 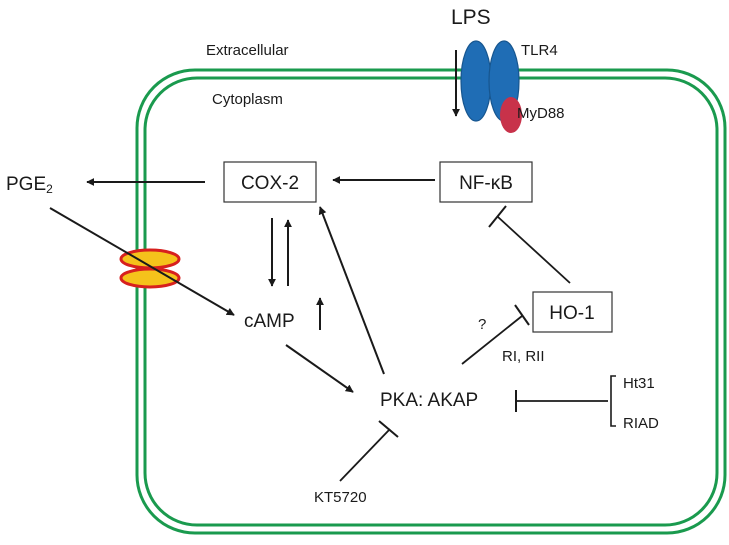 I want to click on camp-to-pka-arrow, so click(x=319, y=368).